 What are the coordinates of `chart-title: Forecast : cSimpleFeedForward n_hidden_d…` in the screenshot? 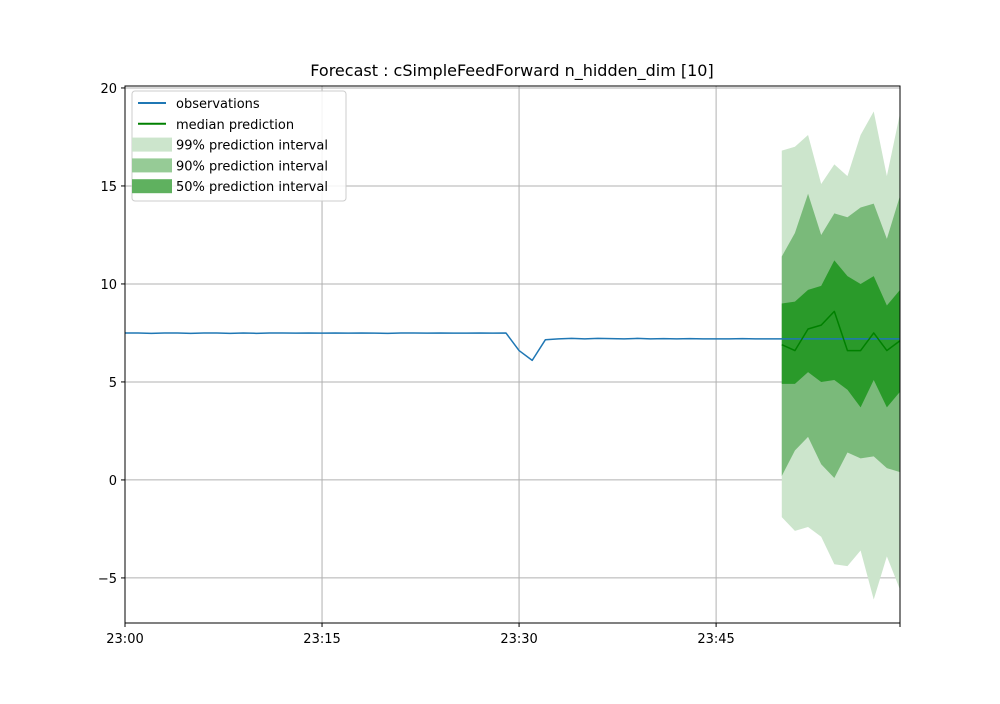 It's located at (511, 71).